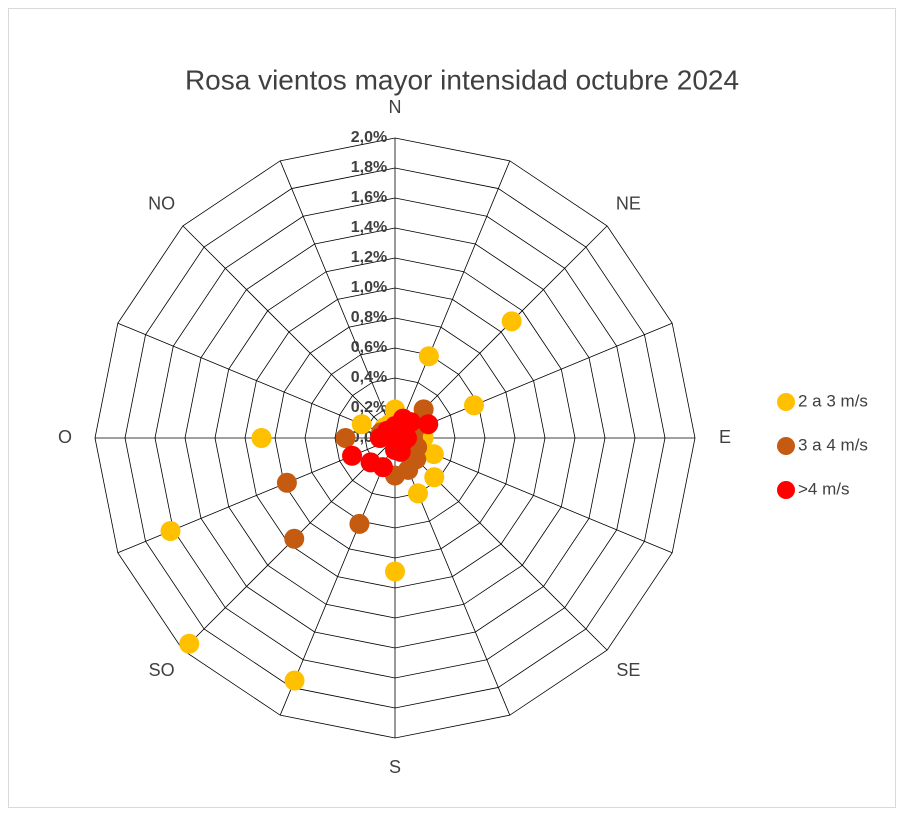 The height and width of the screenshot is (816, 904). I want to click on direction-label: NO, so click(161, 203).